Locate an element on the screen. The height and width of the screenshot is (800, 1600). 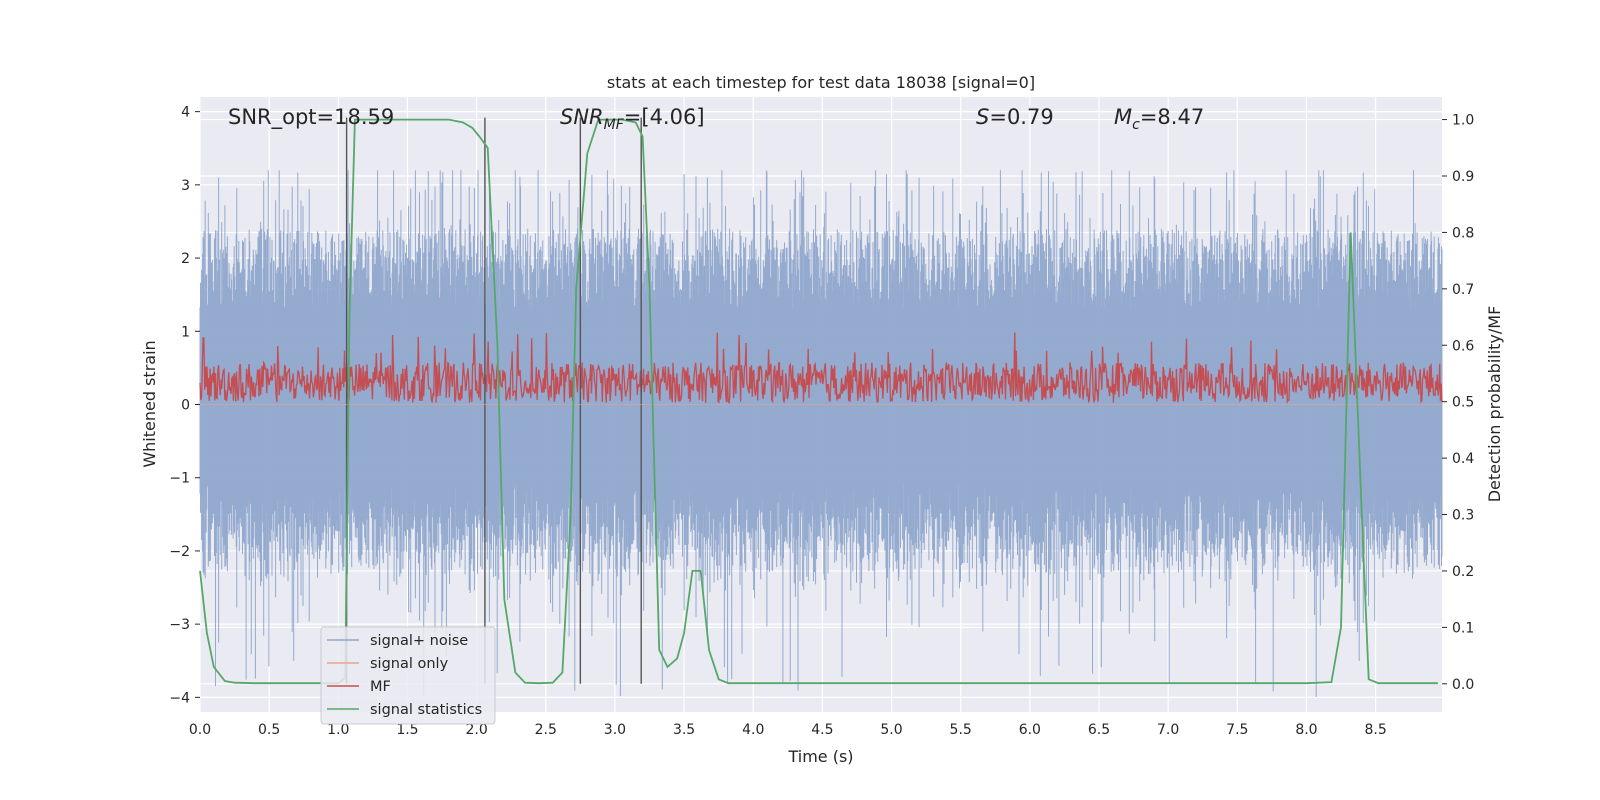
x-tick-label: 6.0 is located at coordinates (1030, 730).